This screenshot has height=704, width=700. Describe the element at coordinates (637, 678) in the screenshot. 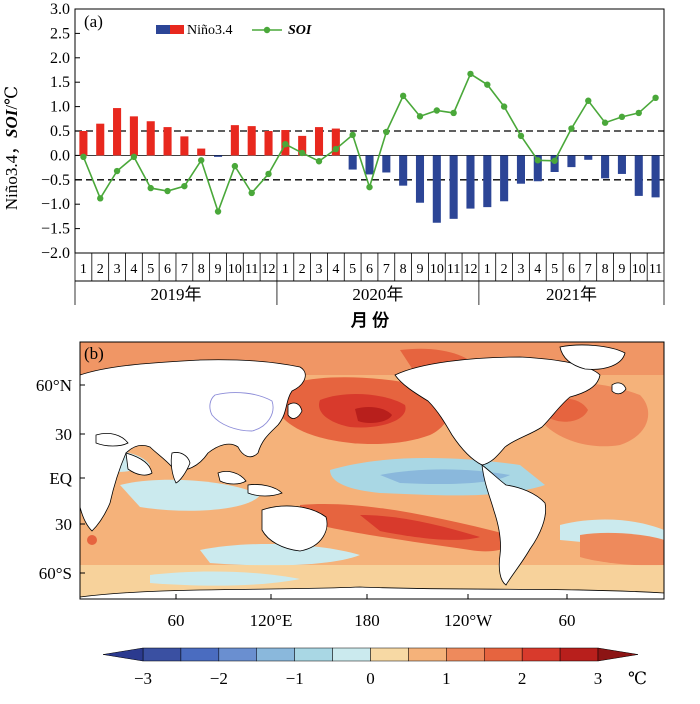

I see `colorbar-unit: ℃` at that location.